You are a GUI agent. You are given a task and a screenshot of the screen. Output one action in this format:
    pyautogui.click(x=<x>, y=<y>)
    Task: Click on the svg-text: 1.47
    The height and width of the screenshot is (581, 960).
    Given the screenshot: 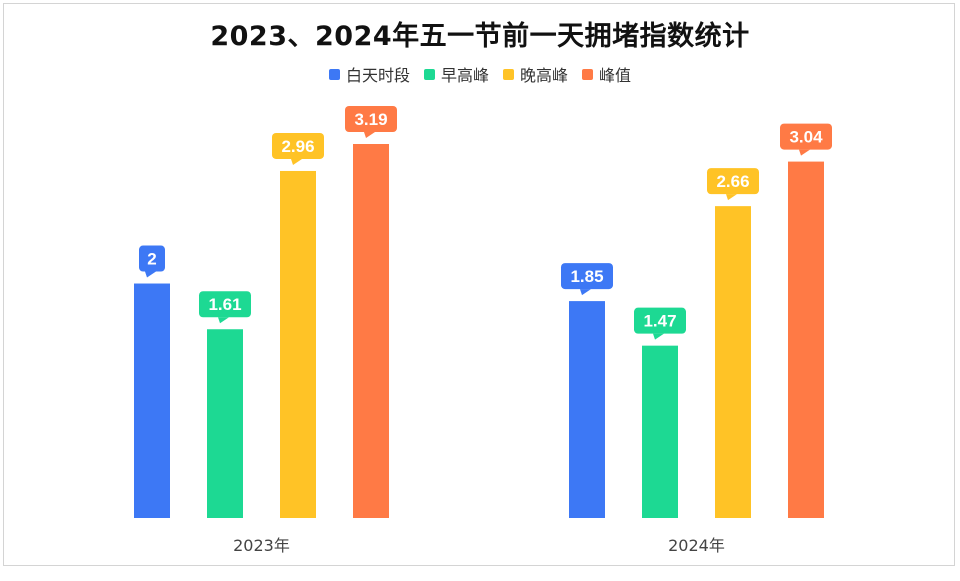 What is the action you would take?
    pyautogui.click(x=659, y=321)
    